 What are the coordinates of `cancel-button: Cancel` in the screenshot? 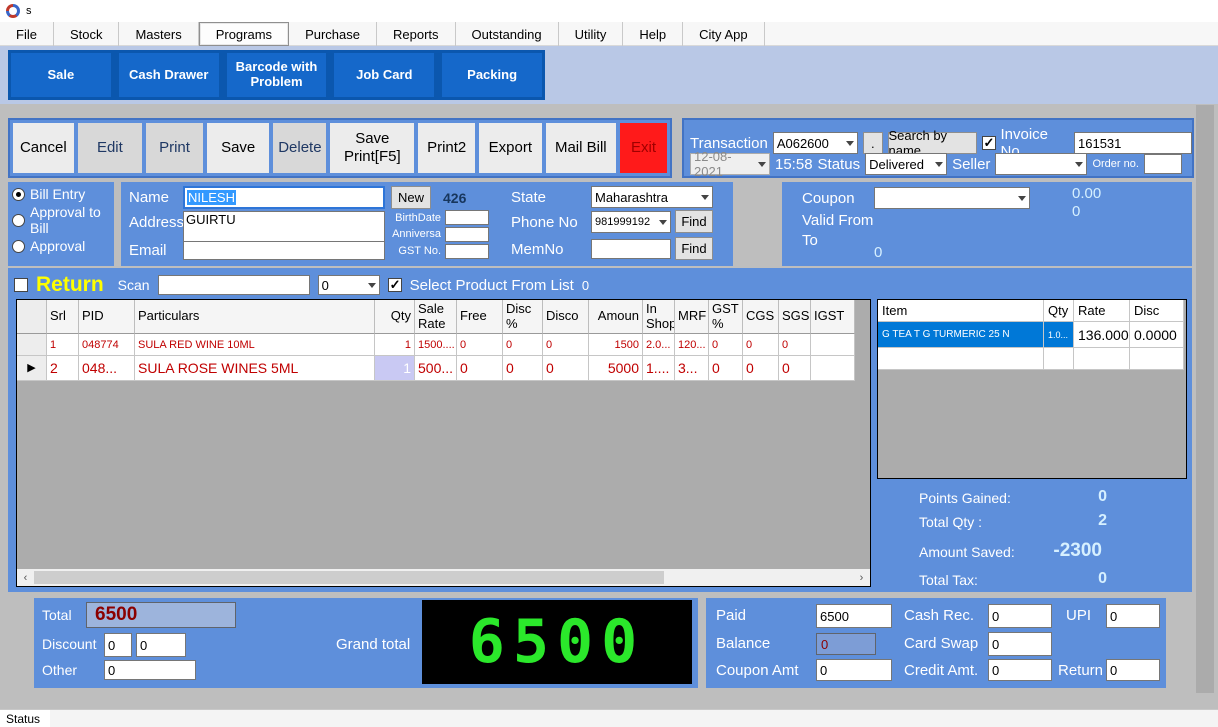 It's located at (43, 148).